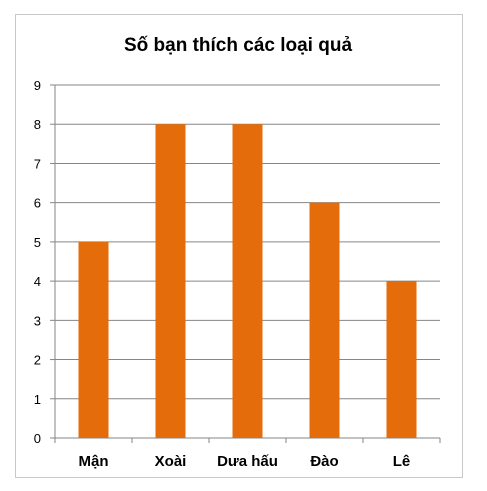 The width and height of the screenshot is (487, 491). I want to click on y-tick-label: 3, so click(37, 320).